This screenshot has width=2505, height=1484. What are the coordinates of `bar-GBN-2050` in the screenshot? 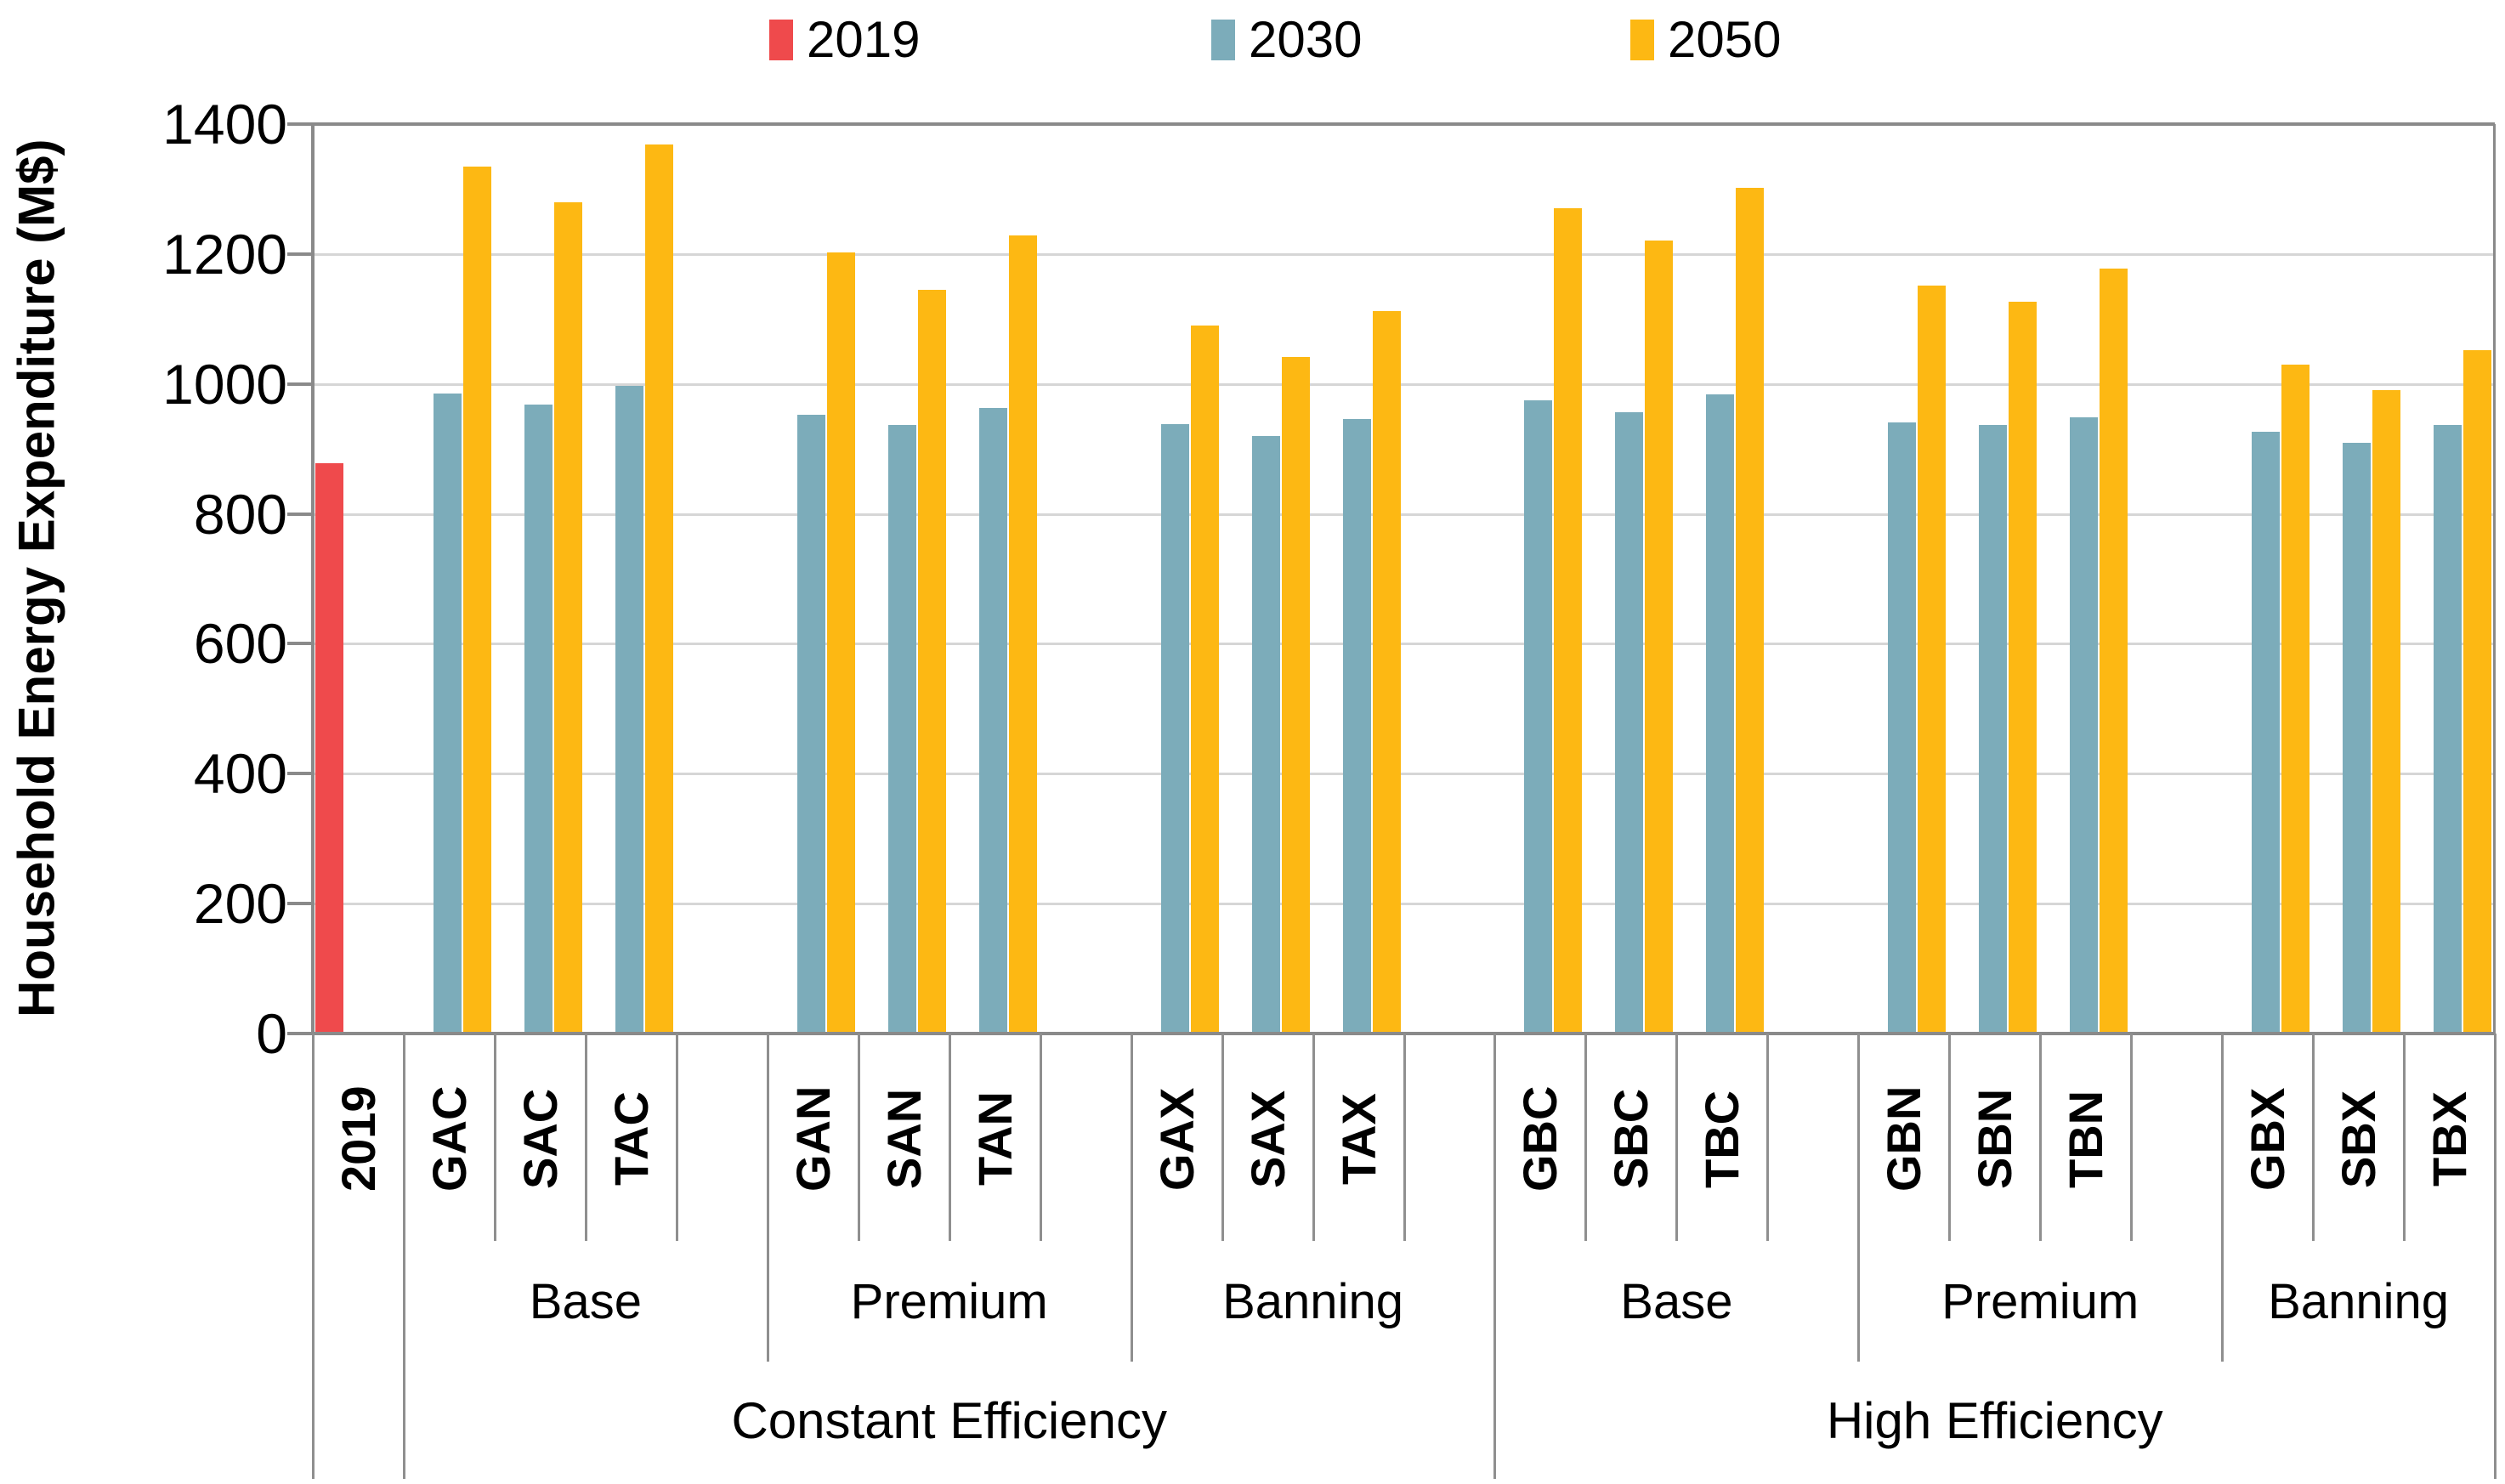 It's located at (1933, 659).